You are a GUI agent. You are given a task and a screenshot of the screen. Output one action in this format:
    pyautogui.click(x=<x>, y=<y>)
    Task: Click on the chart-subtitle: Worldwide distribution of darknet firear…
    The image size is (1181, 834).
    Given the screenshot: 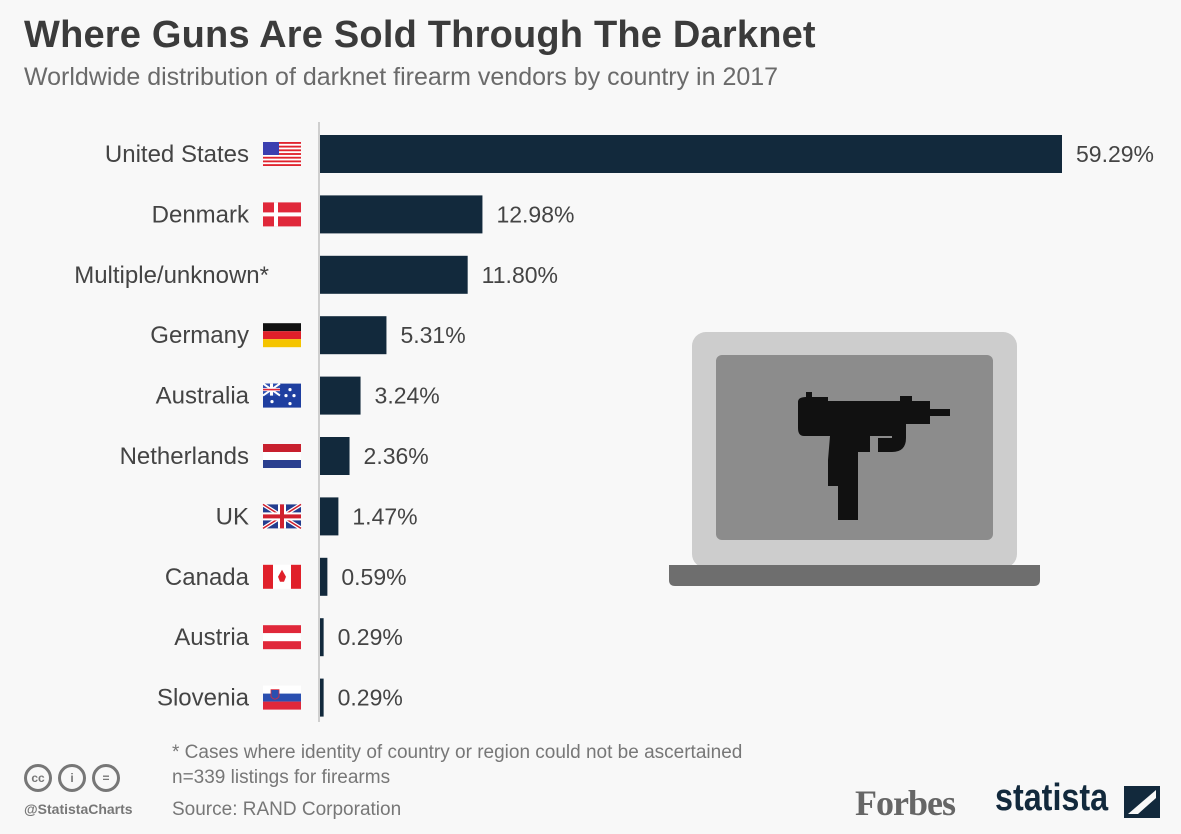 What is the action you would take?
    pyautogui.click(x=401, y=77)
    